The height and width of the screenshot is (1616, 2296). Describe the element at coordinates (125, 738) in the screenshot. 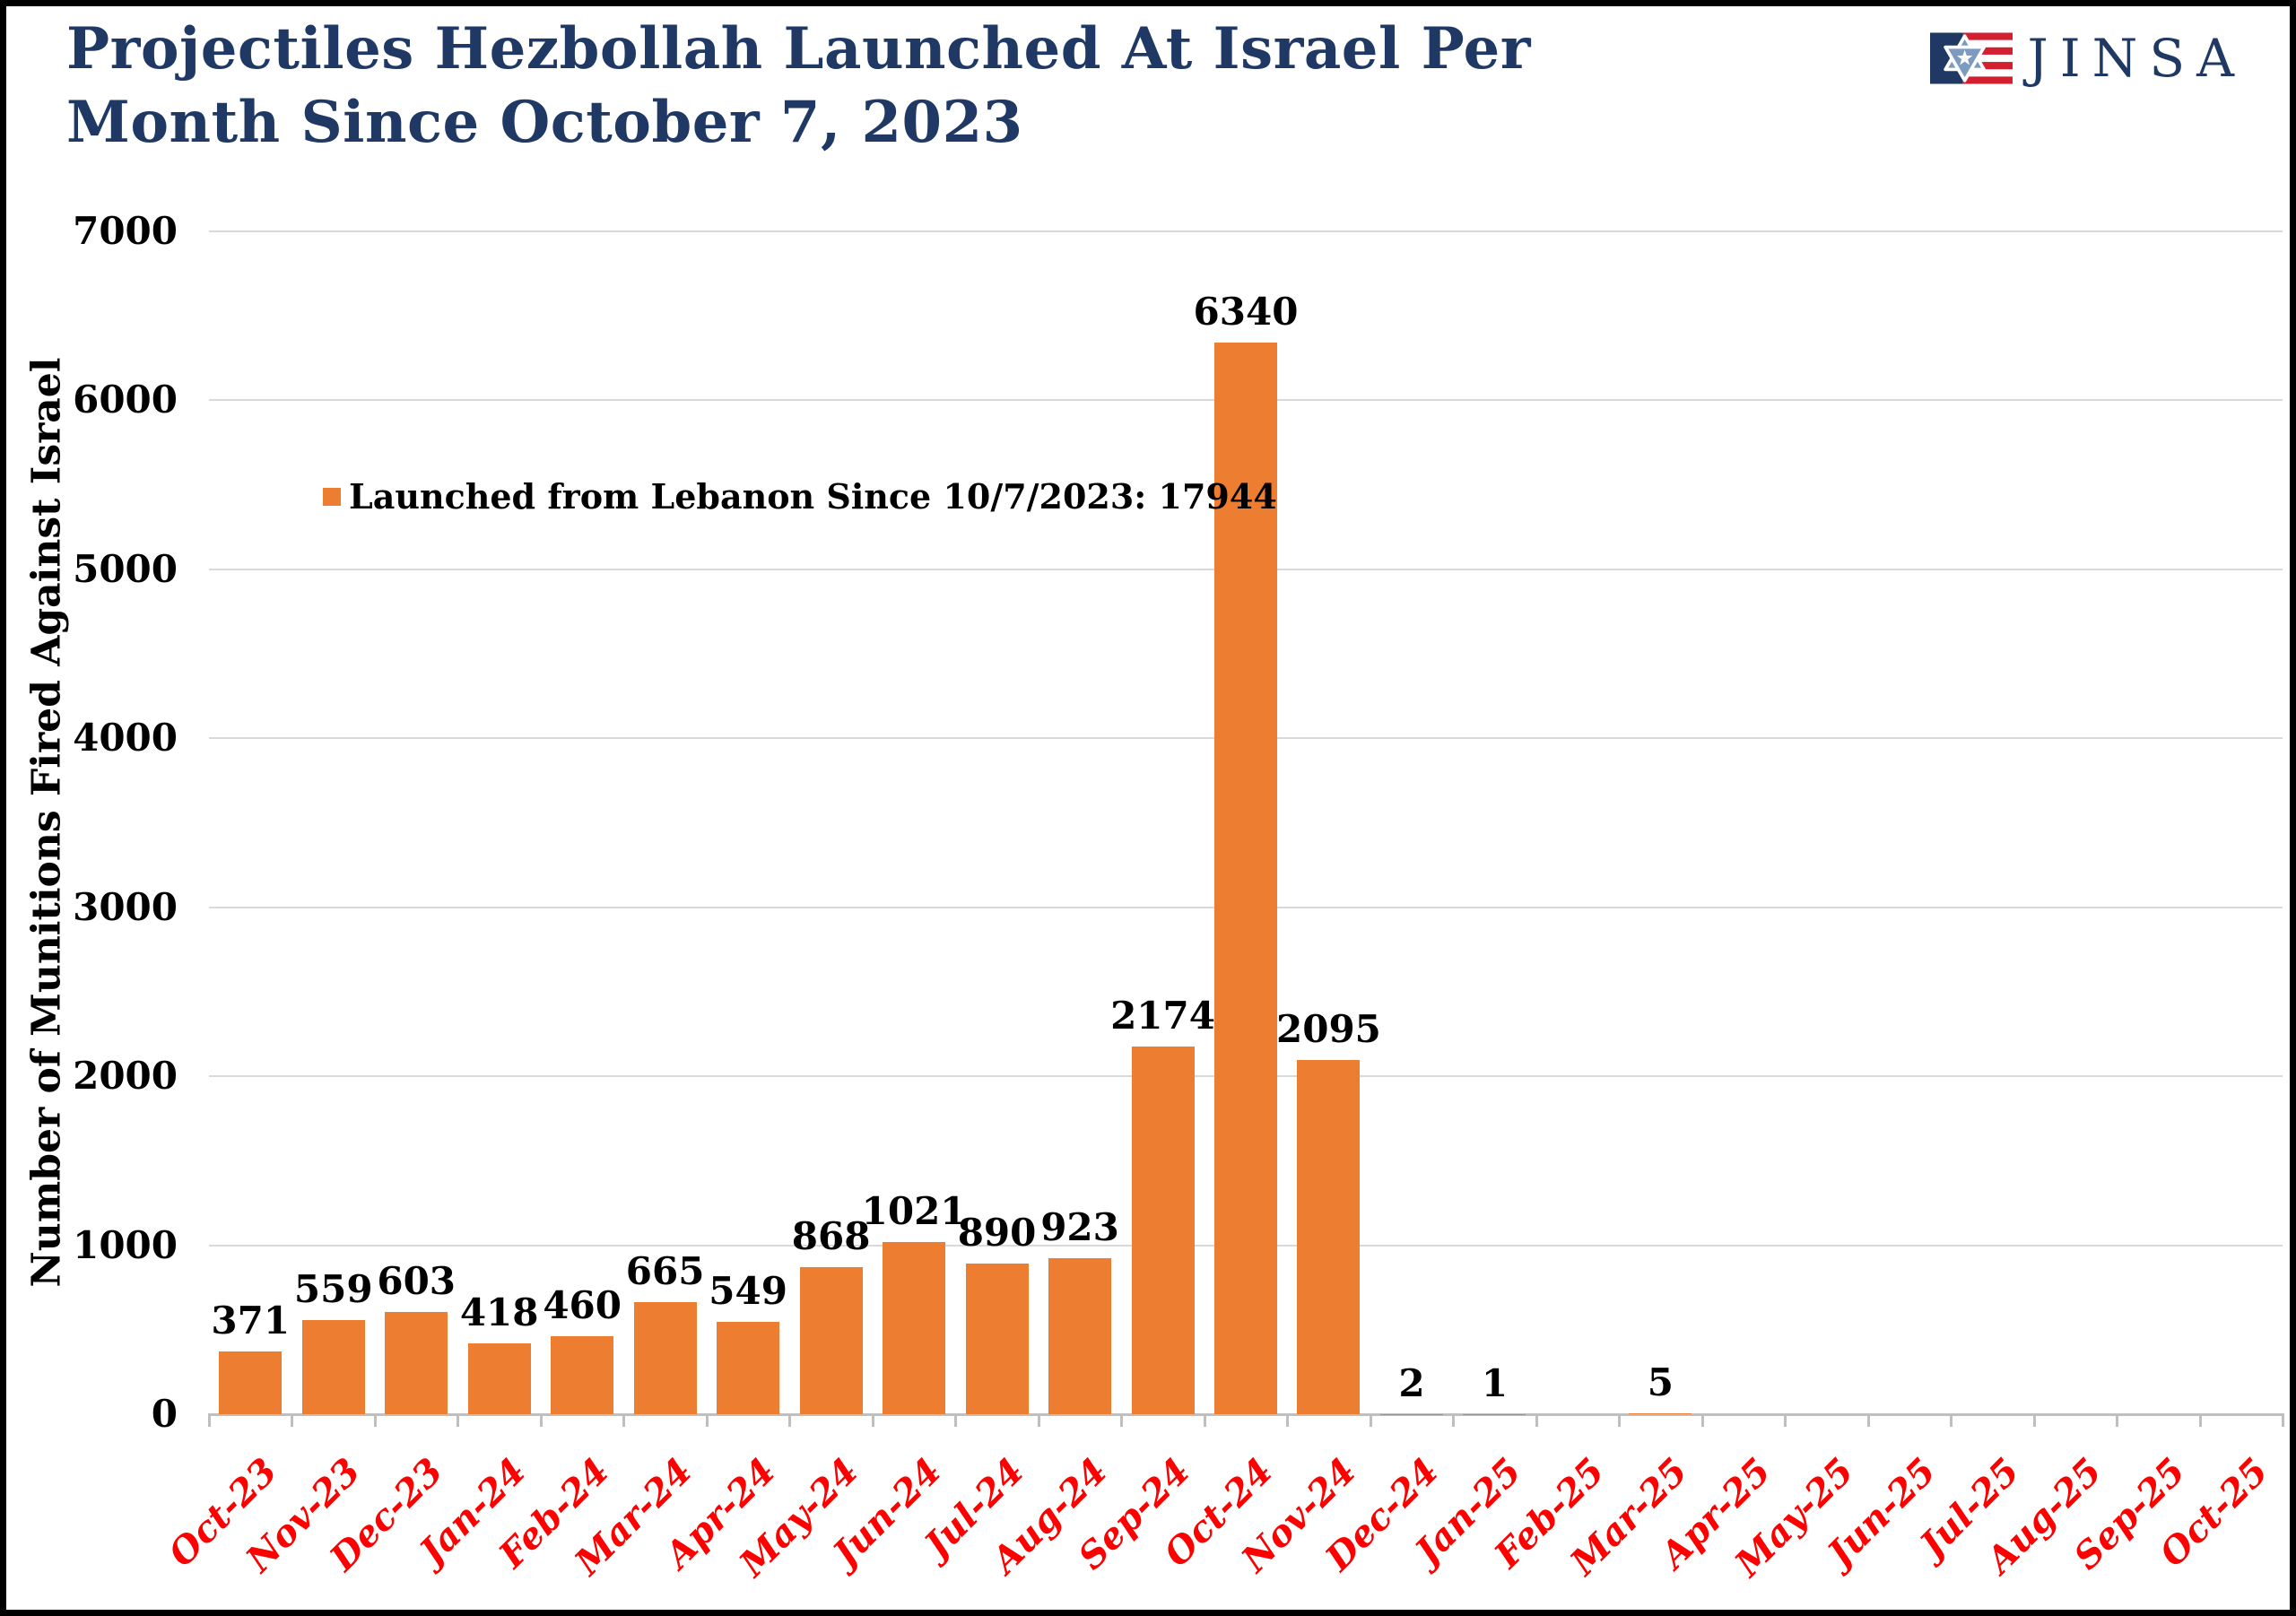

I see `y-tick-label-4000: 4000` at that location.